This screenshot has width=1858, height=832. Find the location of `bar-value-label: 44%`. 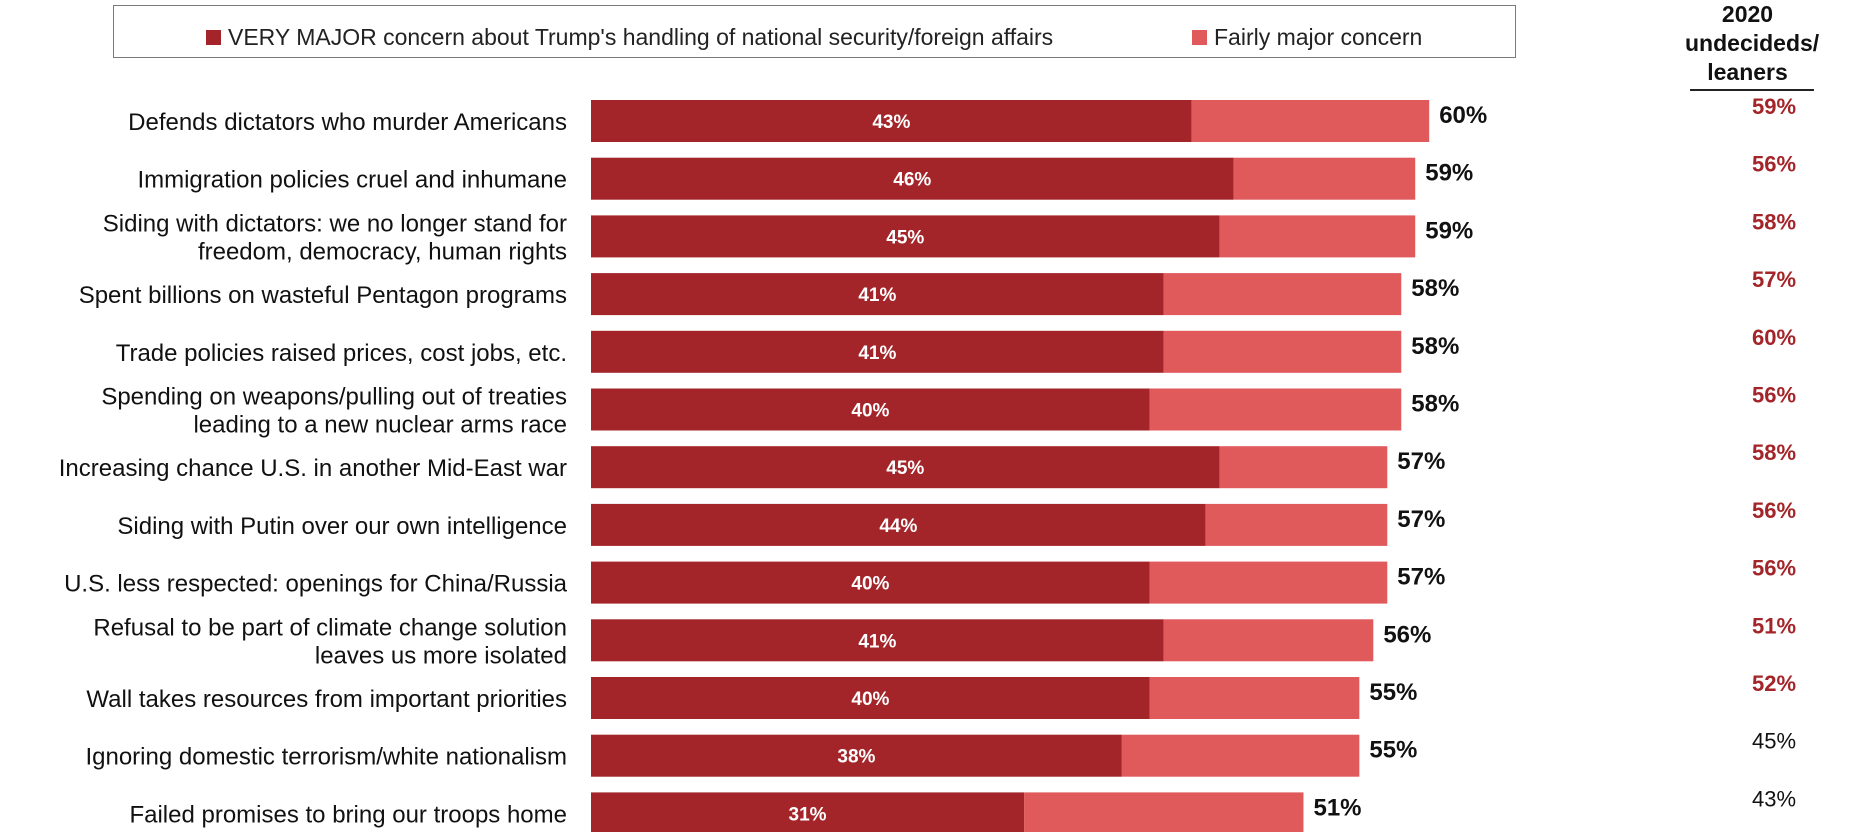

bar-value-label: 44% is located at coordinates (898, 526).